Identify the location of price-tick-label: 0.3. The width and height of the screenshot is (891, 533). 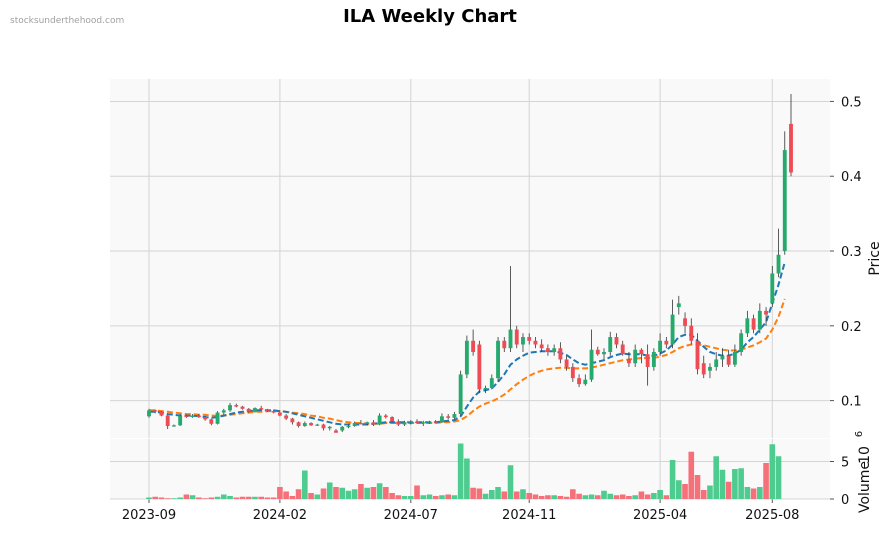
(851, 252).